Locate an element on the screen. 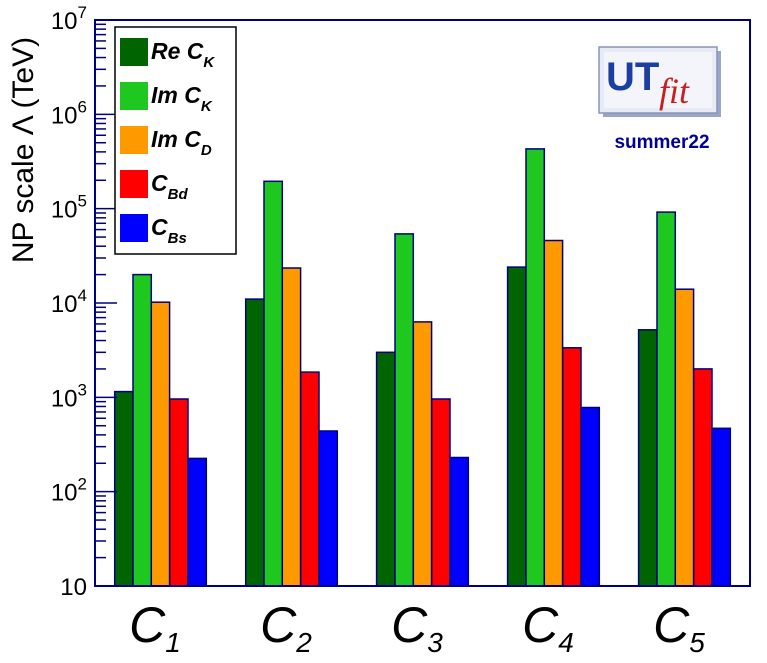 Image resolution: width=767 pixels, height=663 pixels. legend-label: CBd is located at coordinates (169, 186).